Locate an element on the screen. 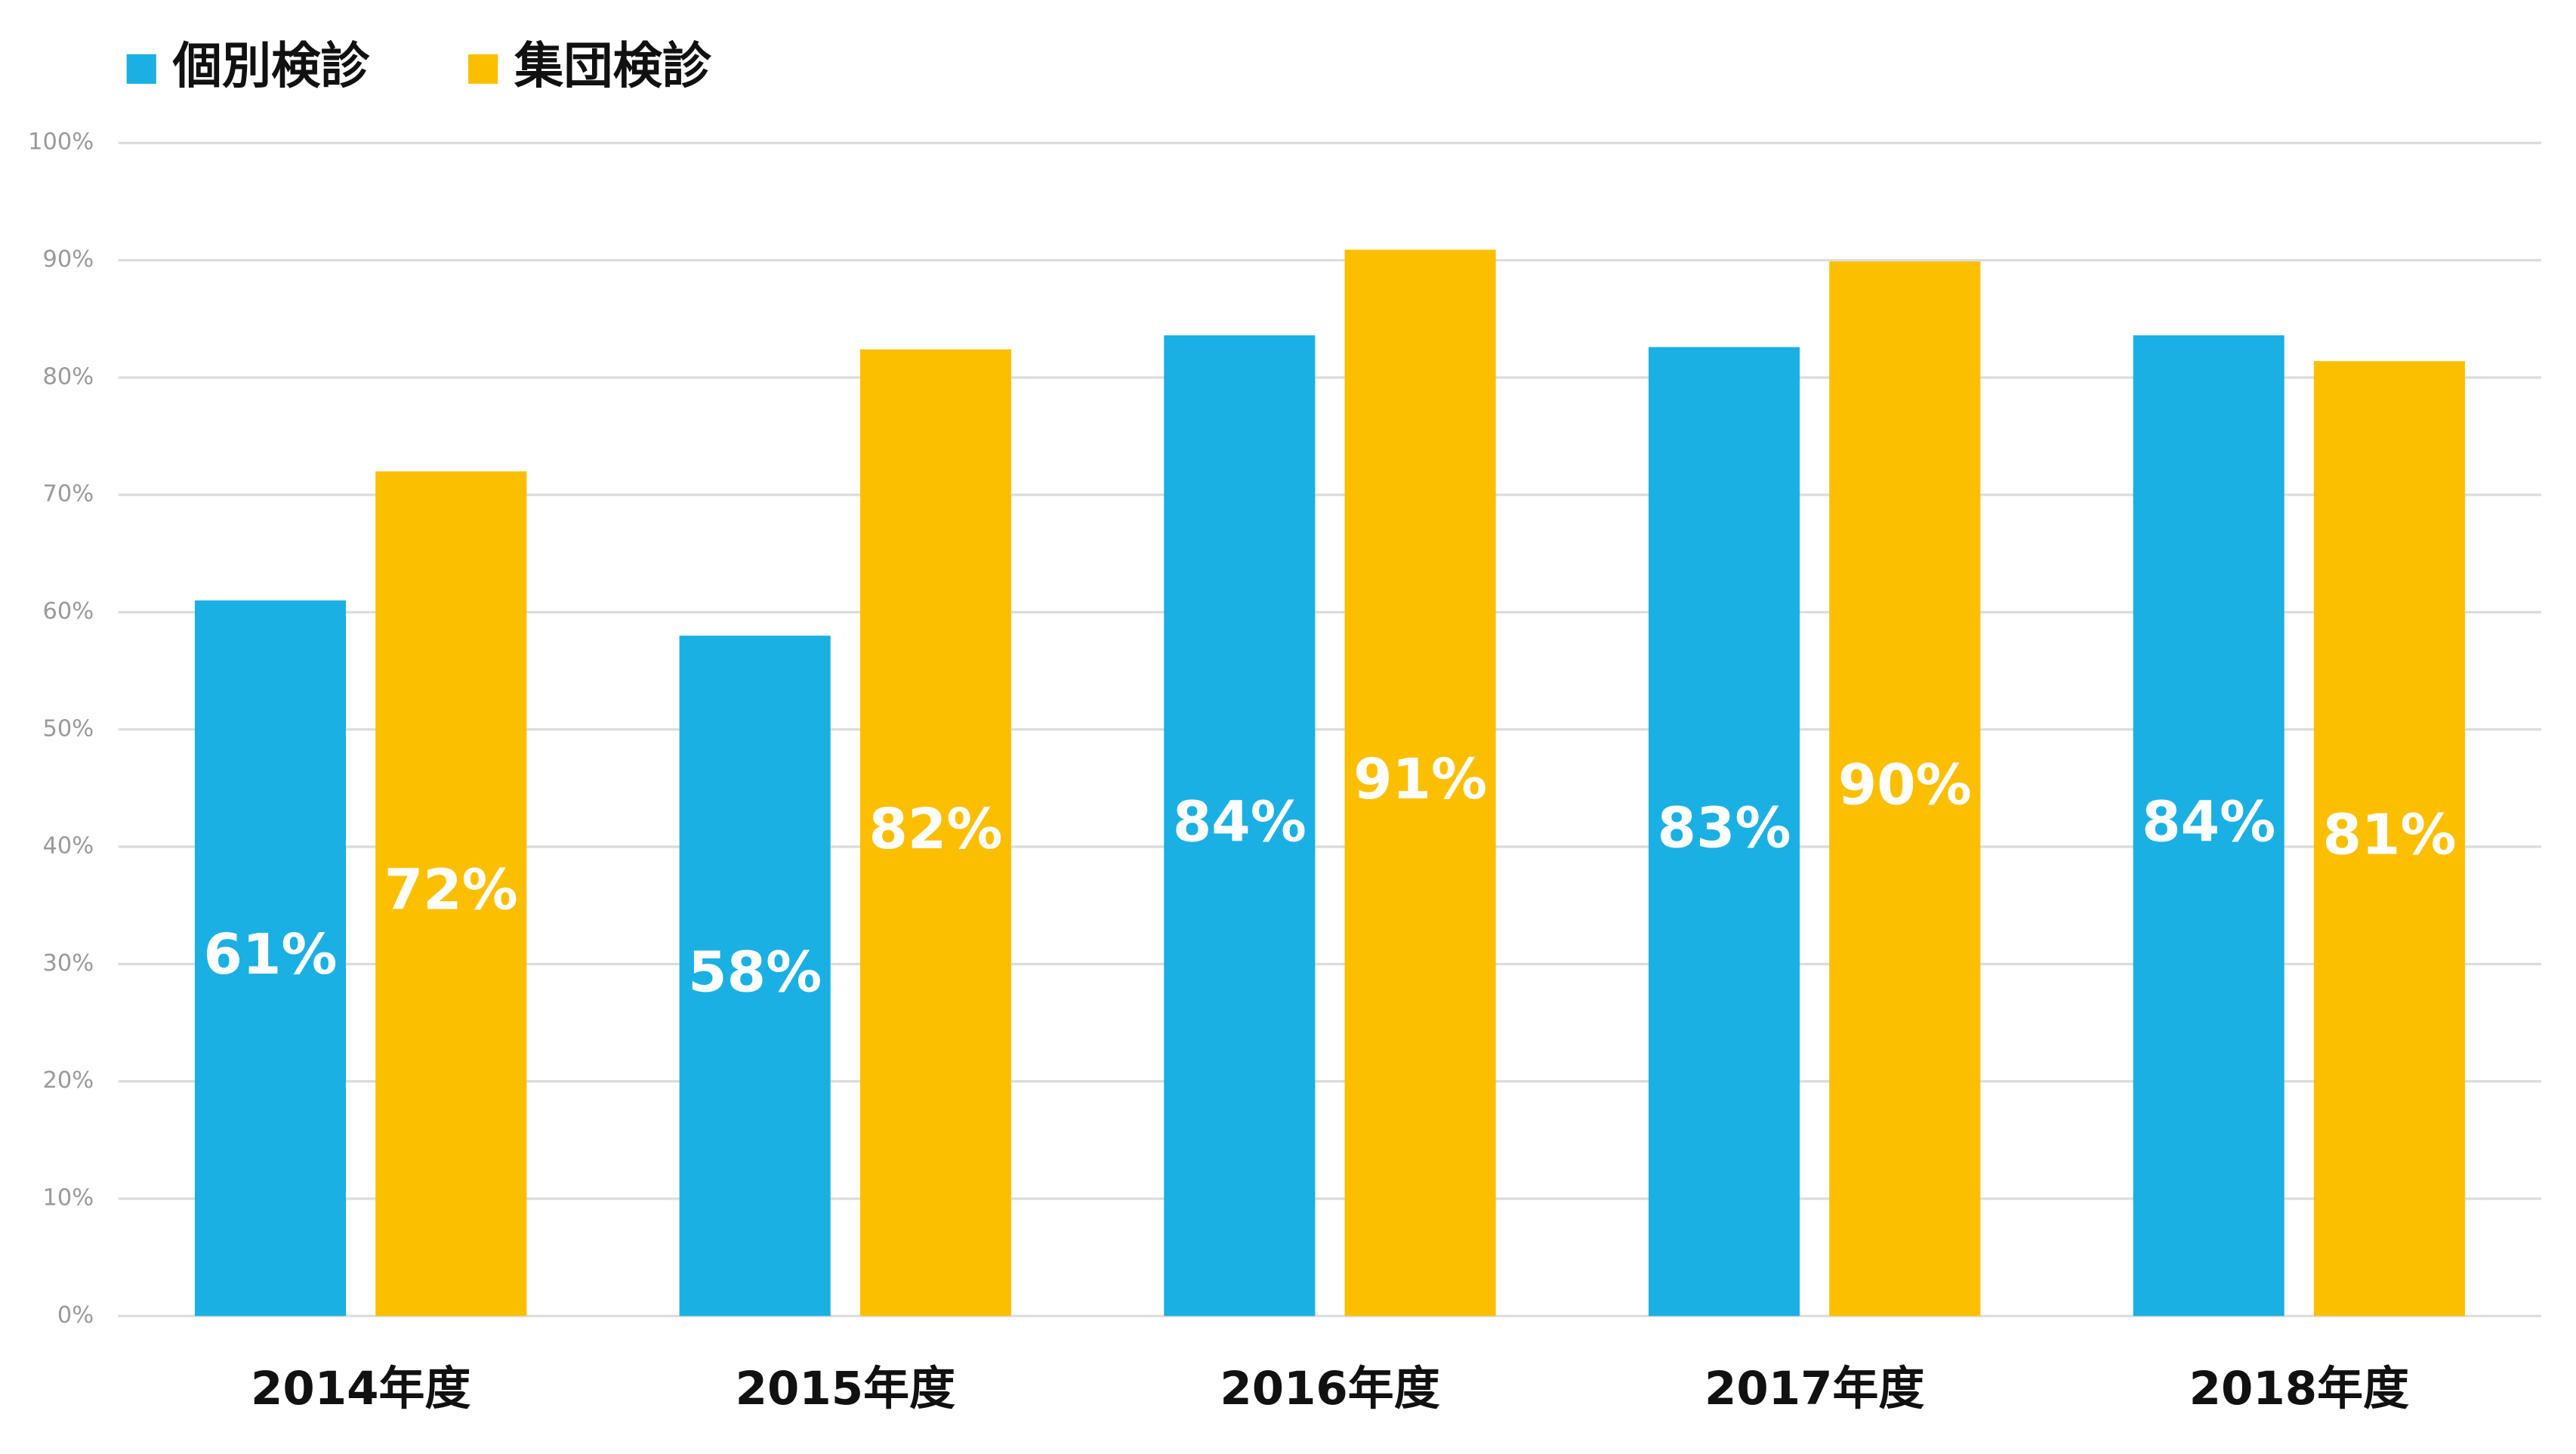 This screenshot has height=1454, width=2576. legend-label: 集団検診 is located at coordinates (613, 65).